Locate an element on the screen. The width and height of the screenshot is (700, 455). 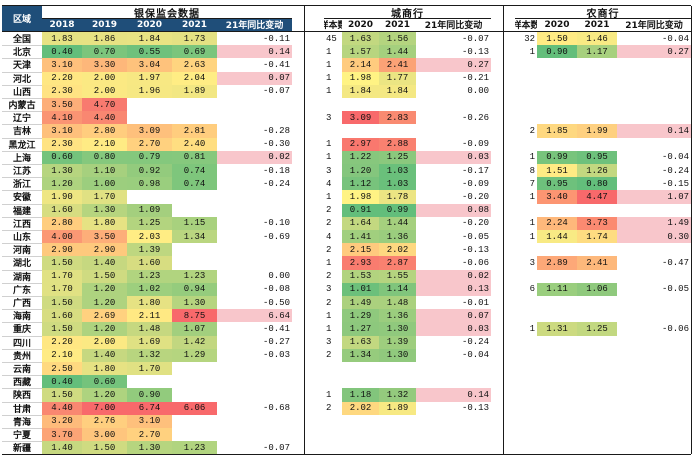
city-cell: 2.14 is located at coordinates (360, 65).